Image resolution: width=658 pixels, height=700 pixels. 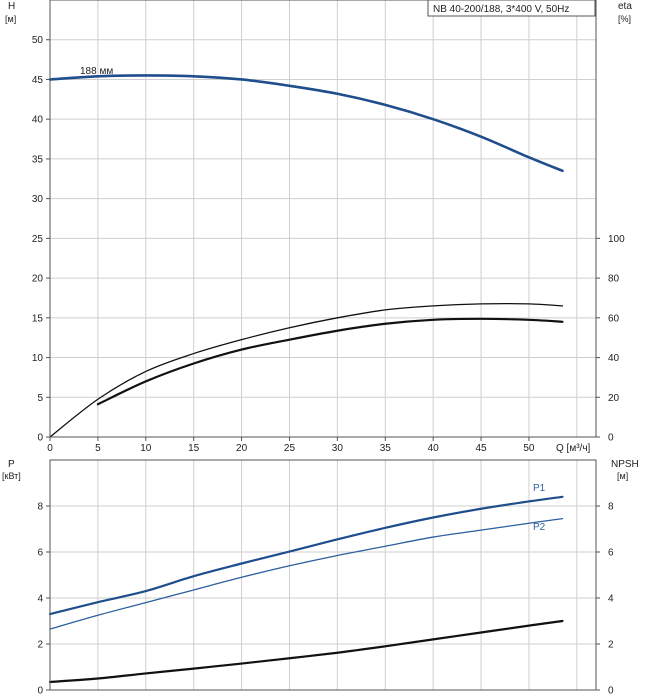 I want to click on top-x-tick-label: 45, so click(x=481, y=448).